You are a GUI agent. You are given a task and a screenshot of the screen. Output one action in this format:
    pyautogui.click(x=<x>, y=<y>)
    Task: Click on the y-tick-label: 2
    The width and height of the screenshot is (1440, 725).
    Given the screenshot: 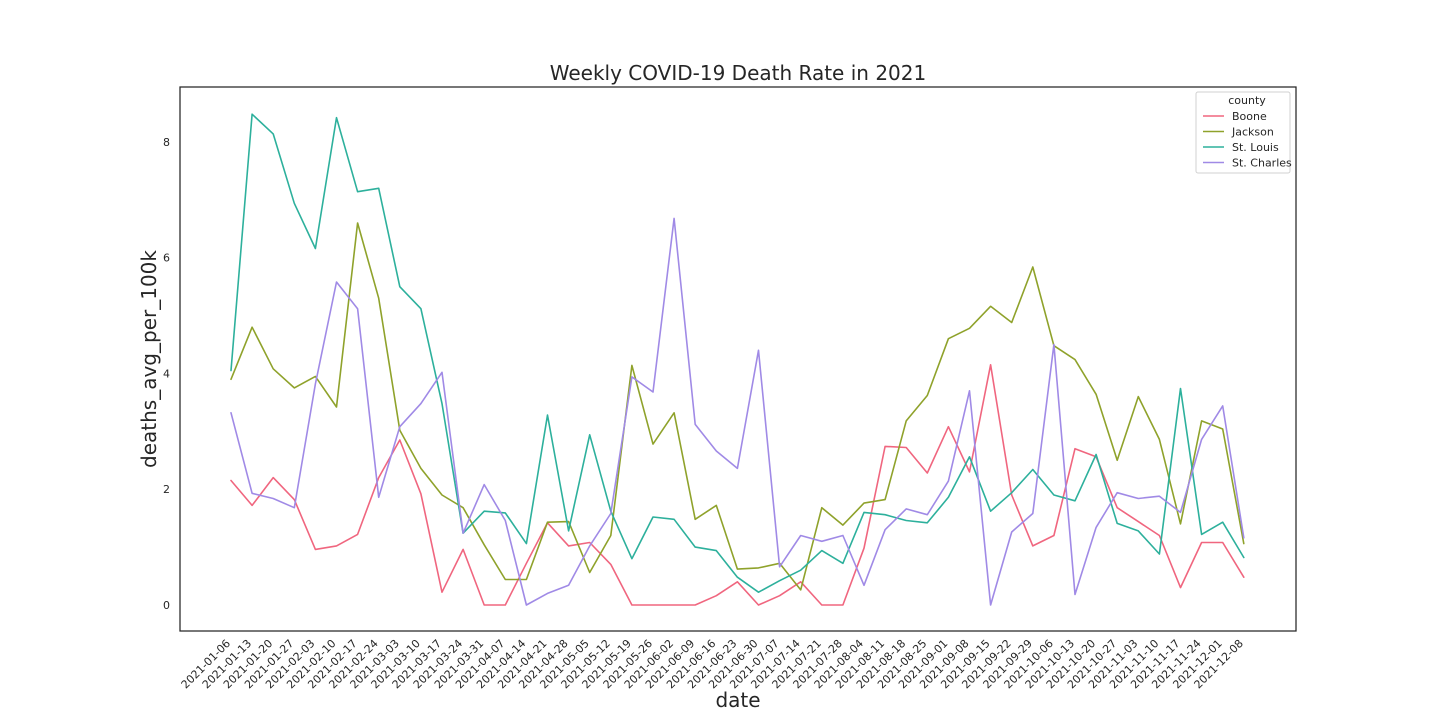 What is the action you would take?
    pyautogui.click(x=166, y=489)
    